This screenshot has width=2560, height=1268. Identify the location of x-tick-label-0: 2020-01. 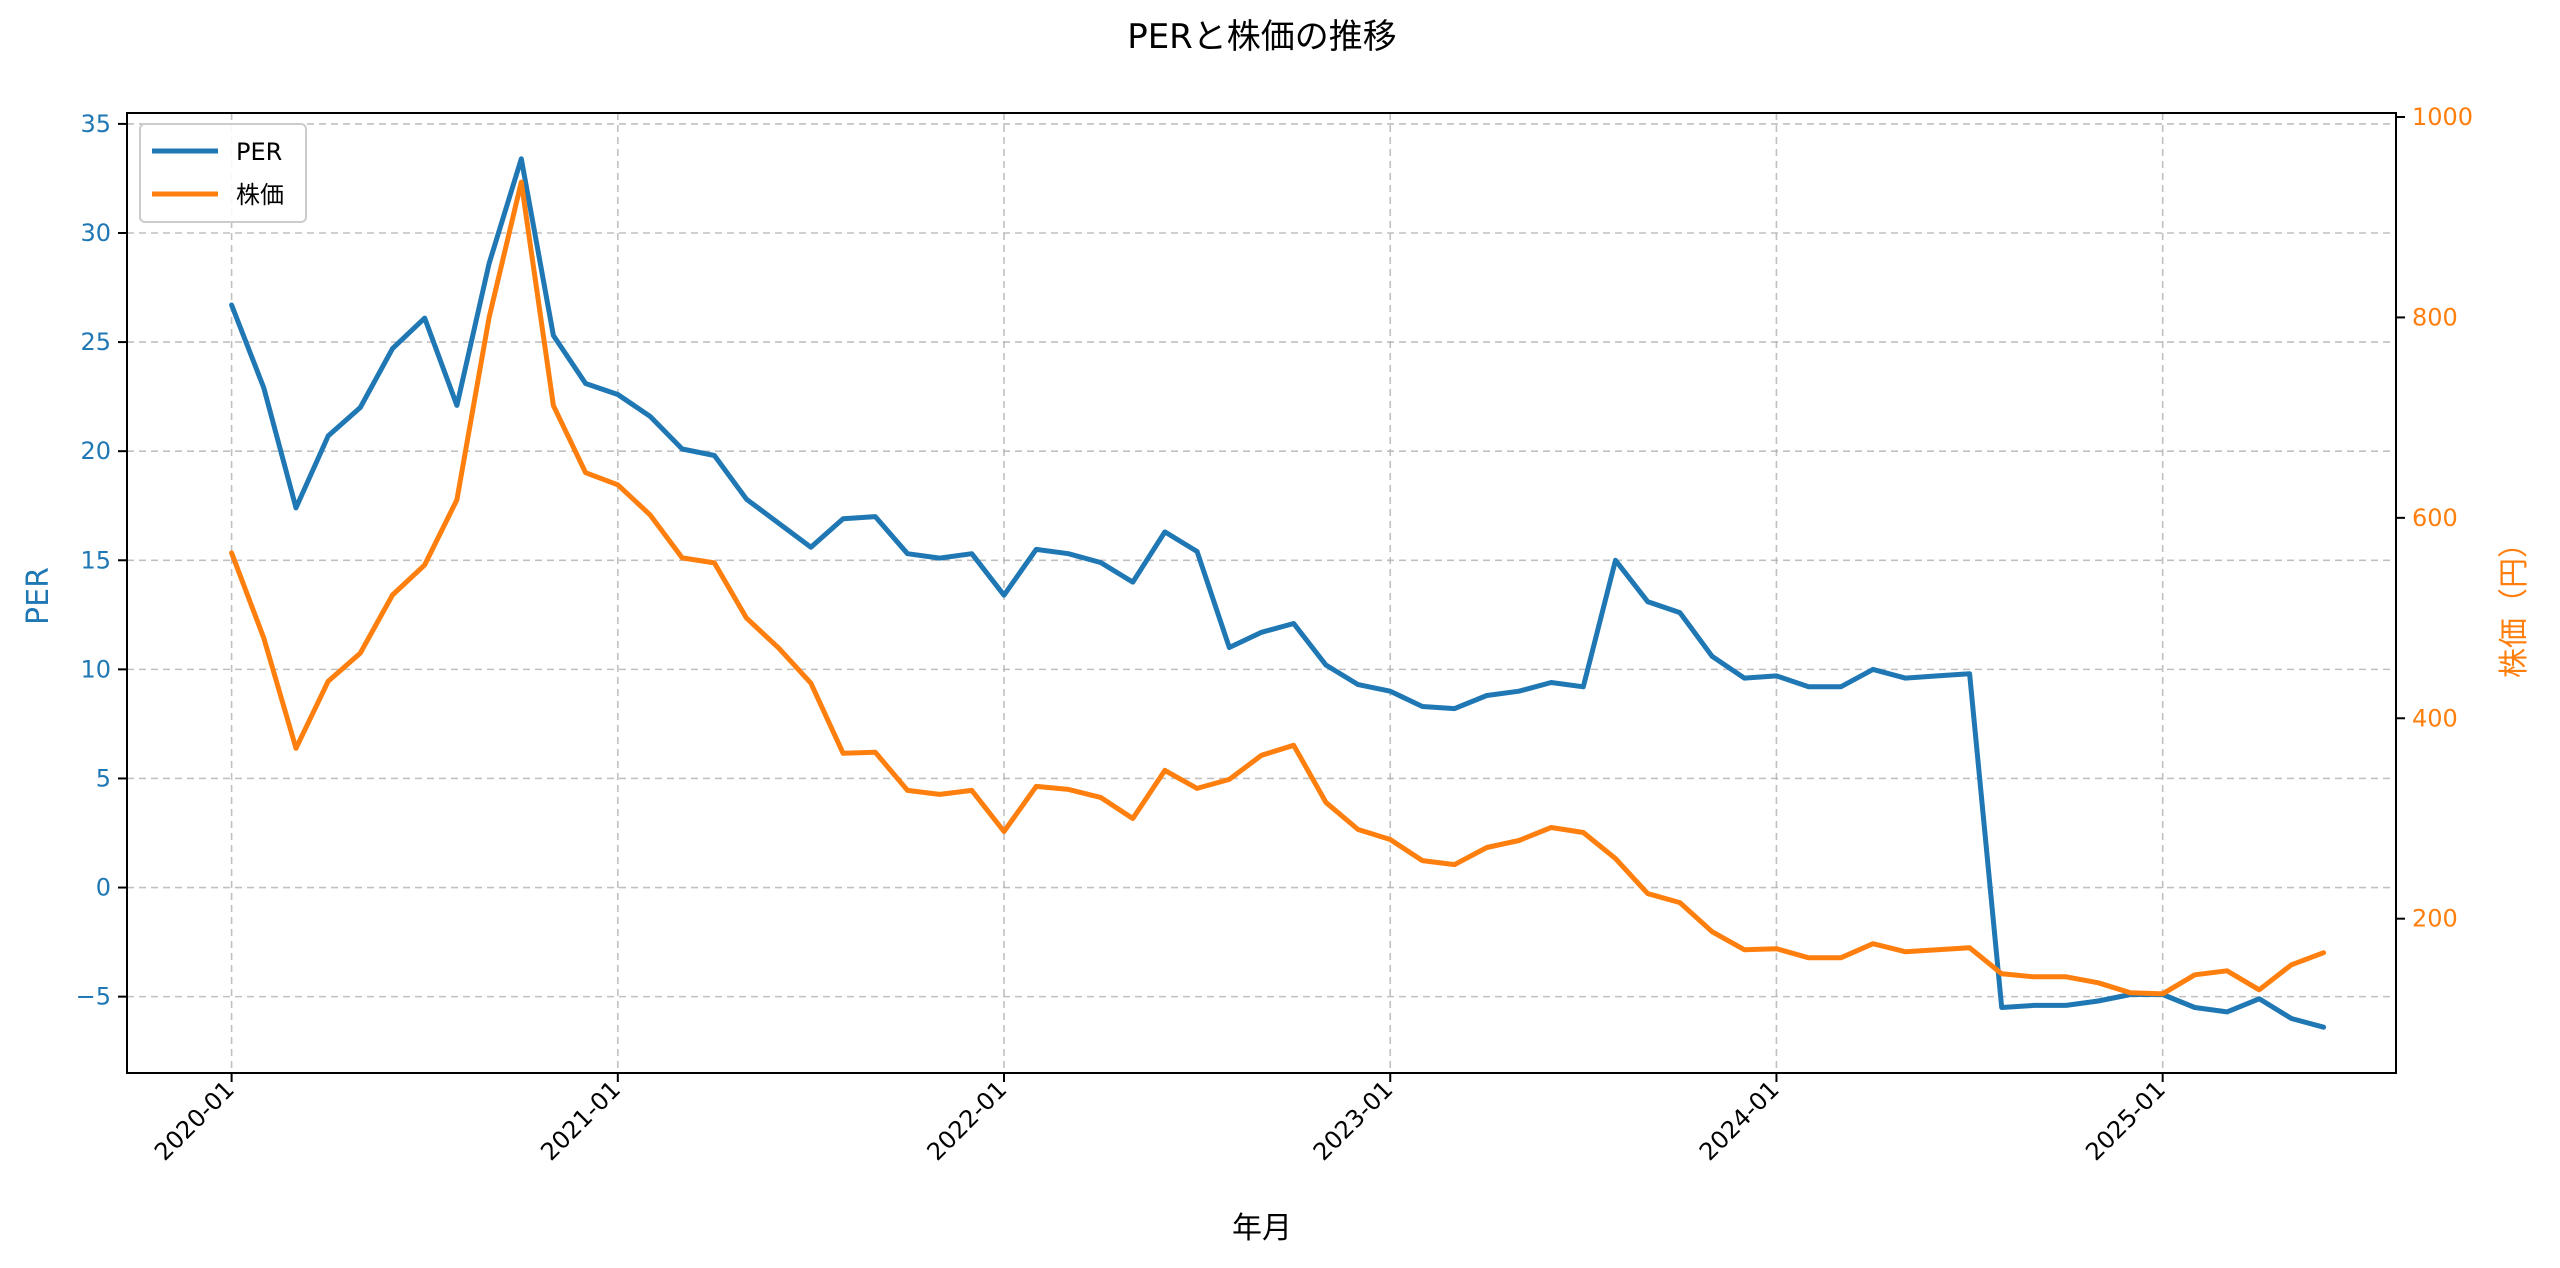
(194, 1120).